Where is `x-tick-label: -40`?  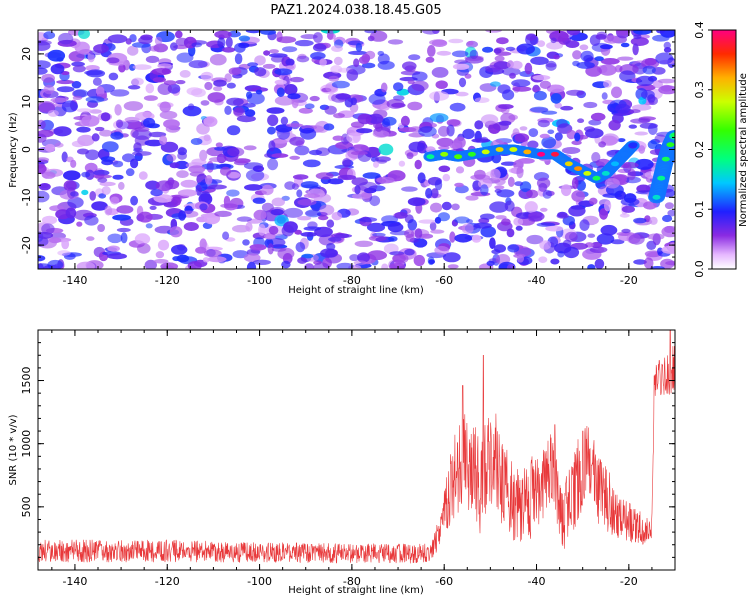
x-tick-label: -40 is located at coordinates (537, 280).